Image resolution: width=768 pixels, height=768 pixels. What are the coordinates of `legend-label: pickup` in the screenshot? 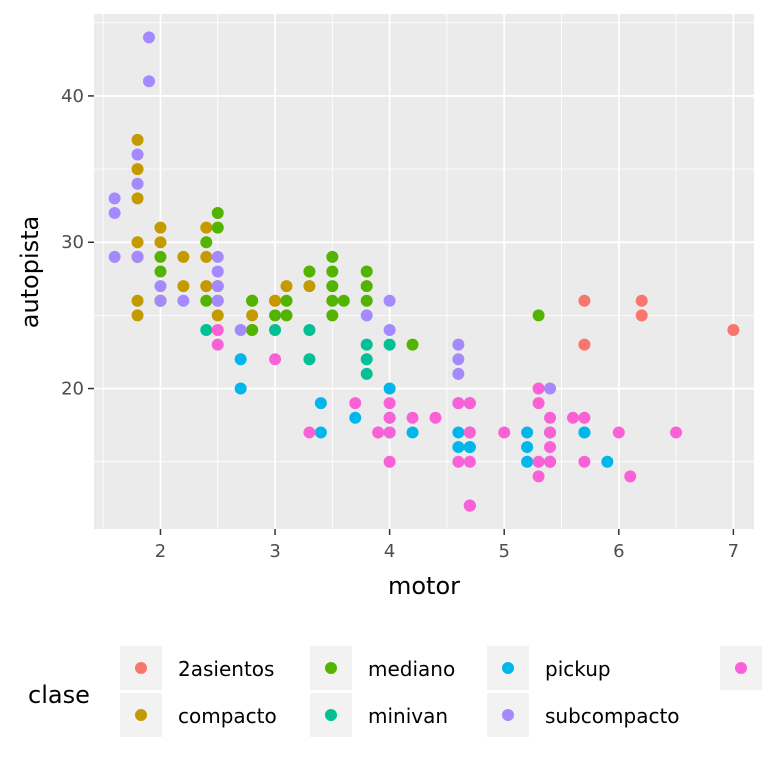 It's located at (578, 669).